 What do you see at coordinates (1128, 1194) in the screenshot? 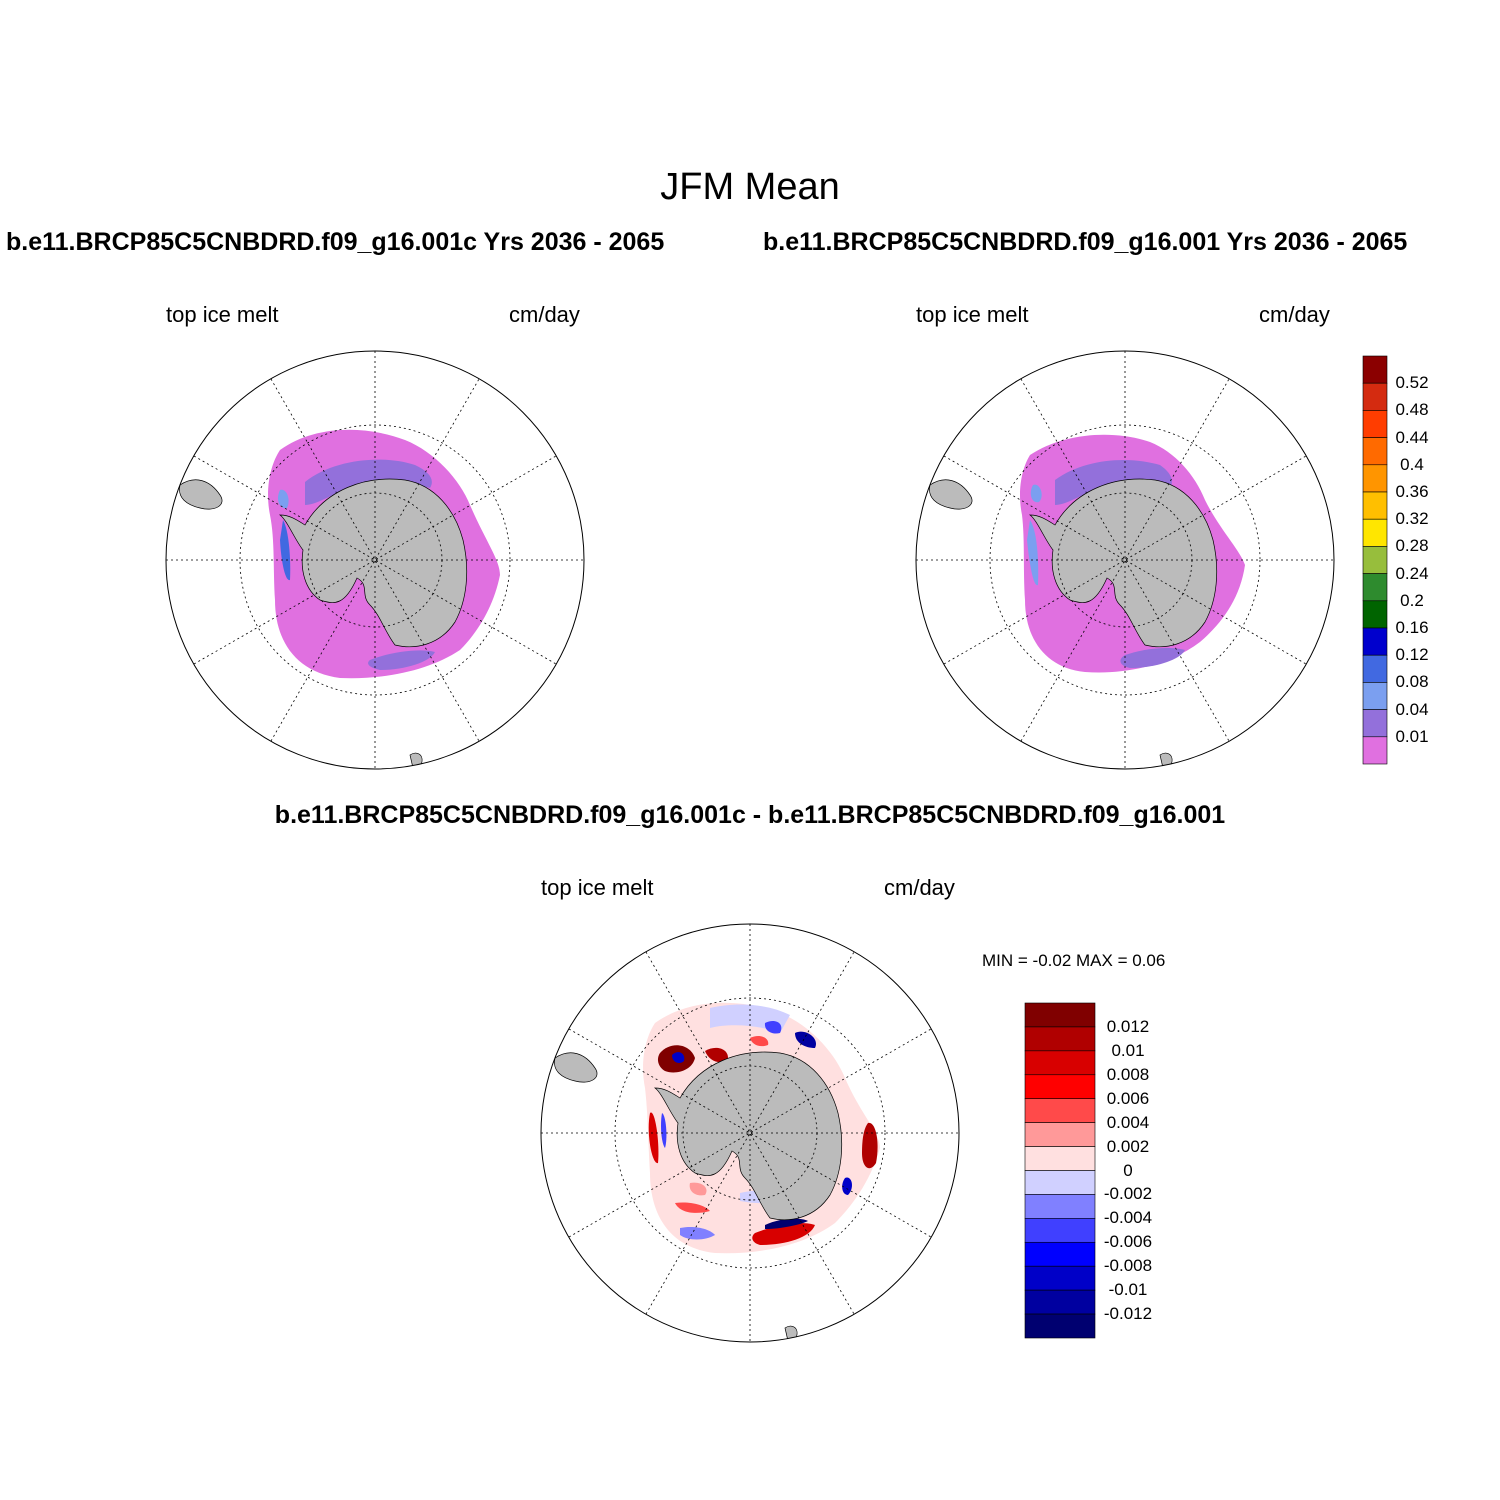
I see `colorbar-tick-label: -0.002` at bounding box center [1128, 1194].